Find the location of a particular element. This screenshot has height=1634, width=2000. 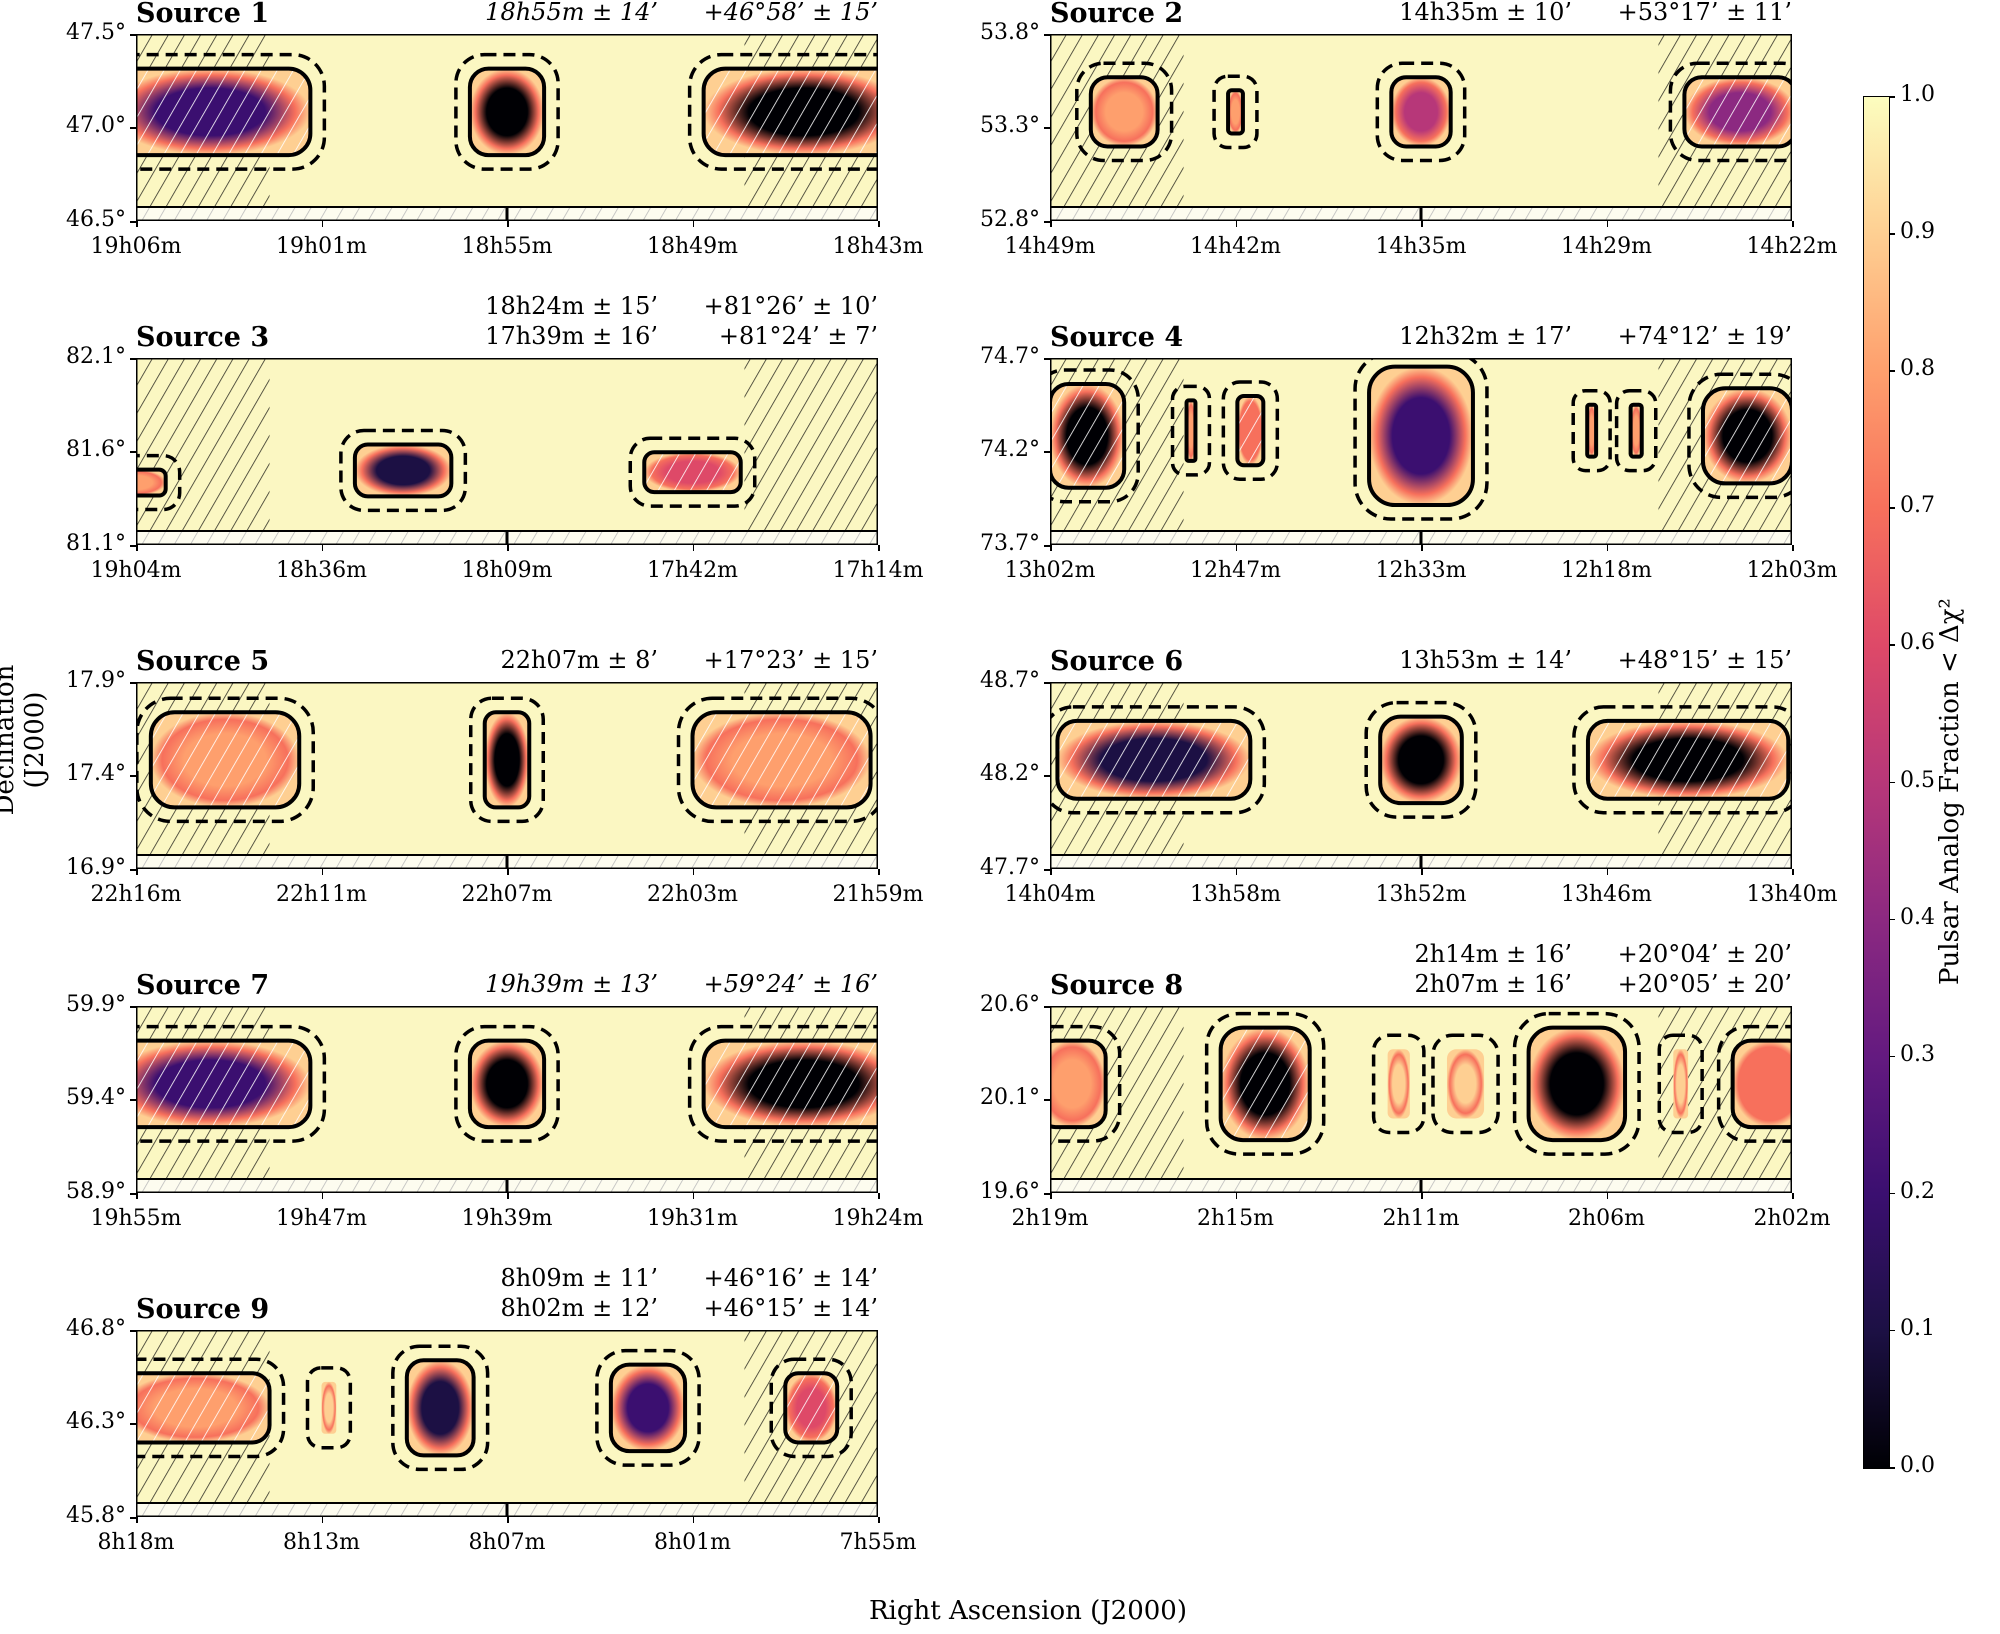

x-tick-label: 12h03m is located at coordinates (1792, 570).